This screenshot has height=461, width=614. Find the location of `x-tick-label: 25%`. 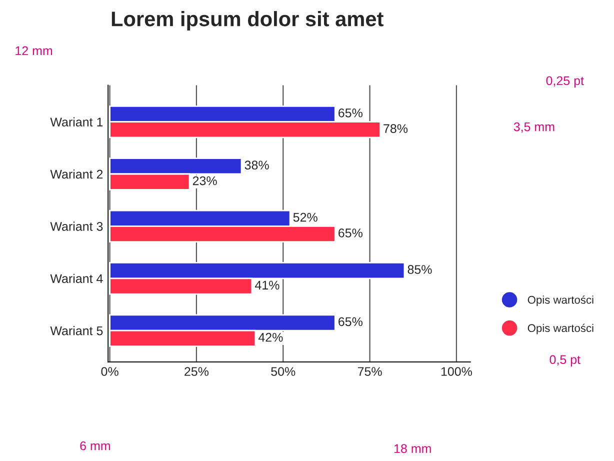

x-tick-label: 25% is located at coordinates (196, 371).